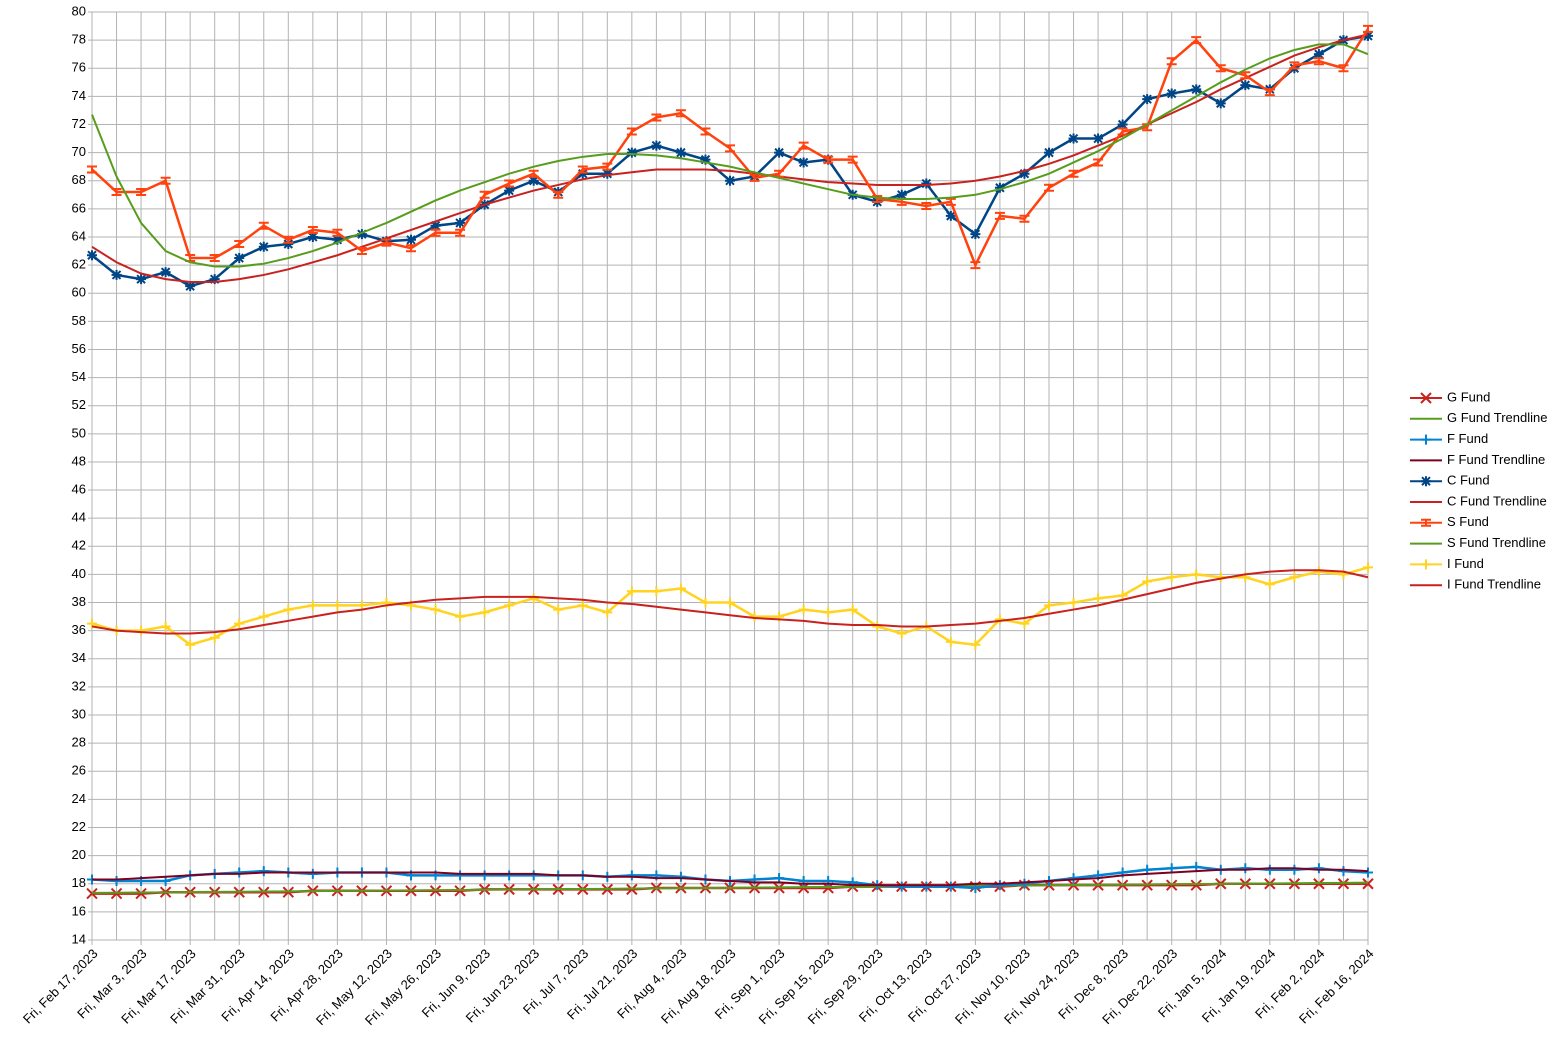  Describe the element at coordinates (79, 39) in the screenshot. I see `y-tick-label: 78` at that location.